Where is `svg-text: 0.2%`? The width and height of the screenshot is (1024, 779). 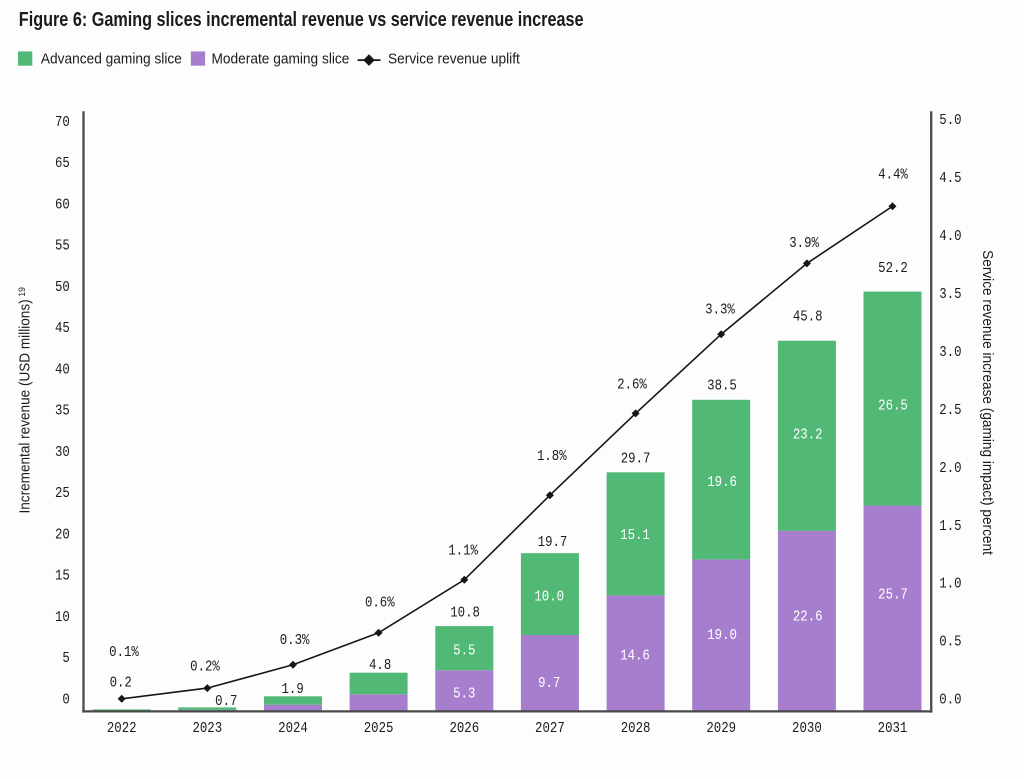 svg-text: 0.2% is located at coordinates (205, 668).